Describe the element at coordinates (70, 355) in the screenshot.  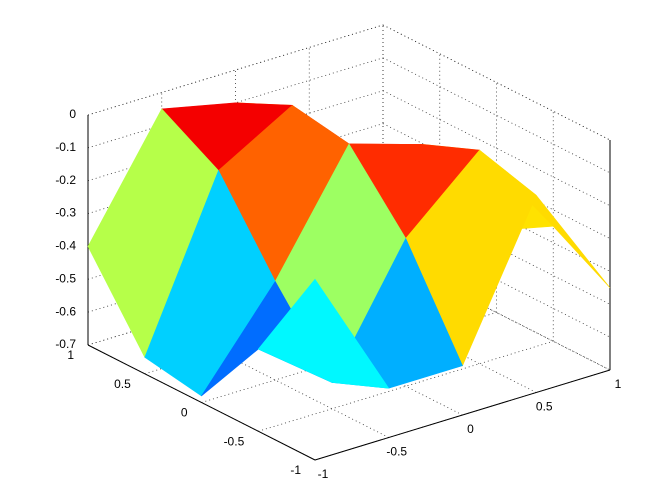
I see `y-tick-label: 1` at that location.